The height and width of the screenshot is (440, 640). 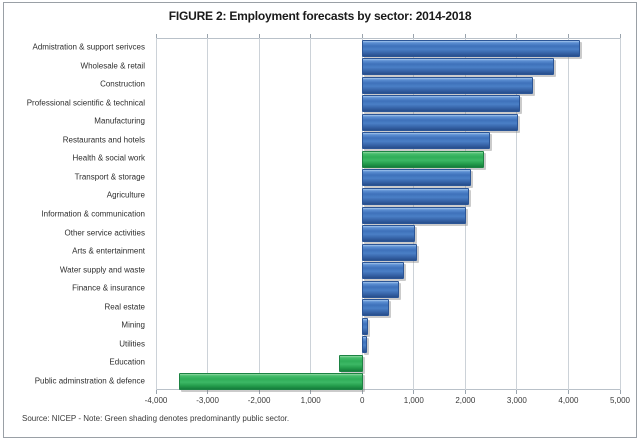 I want to click on x-tick-label: 2,000, so click(x=465, y=400).